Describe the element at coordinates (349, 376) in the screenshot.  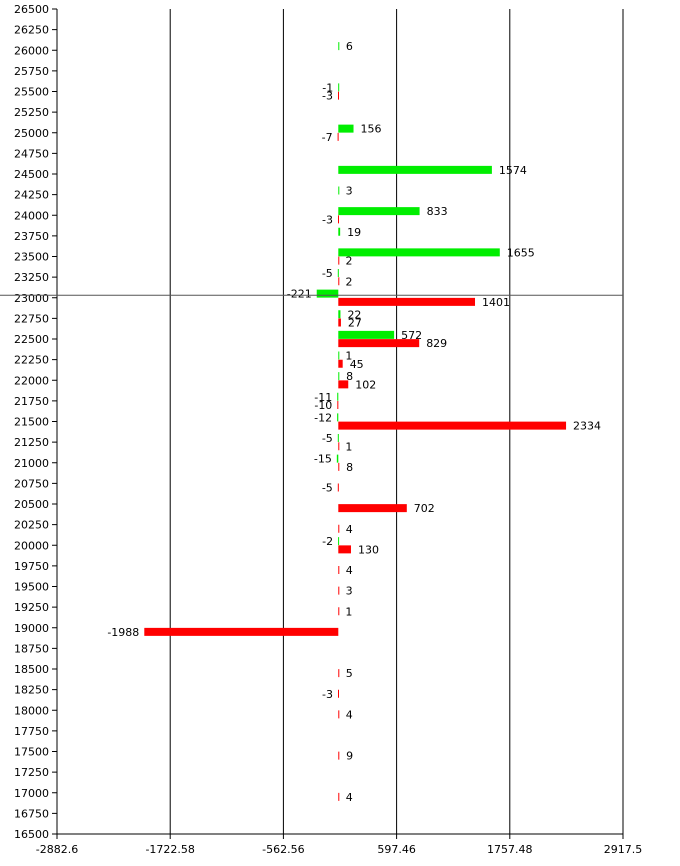
I see `data-label: 8` at that location.